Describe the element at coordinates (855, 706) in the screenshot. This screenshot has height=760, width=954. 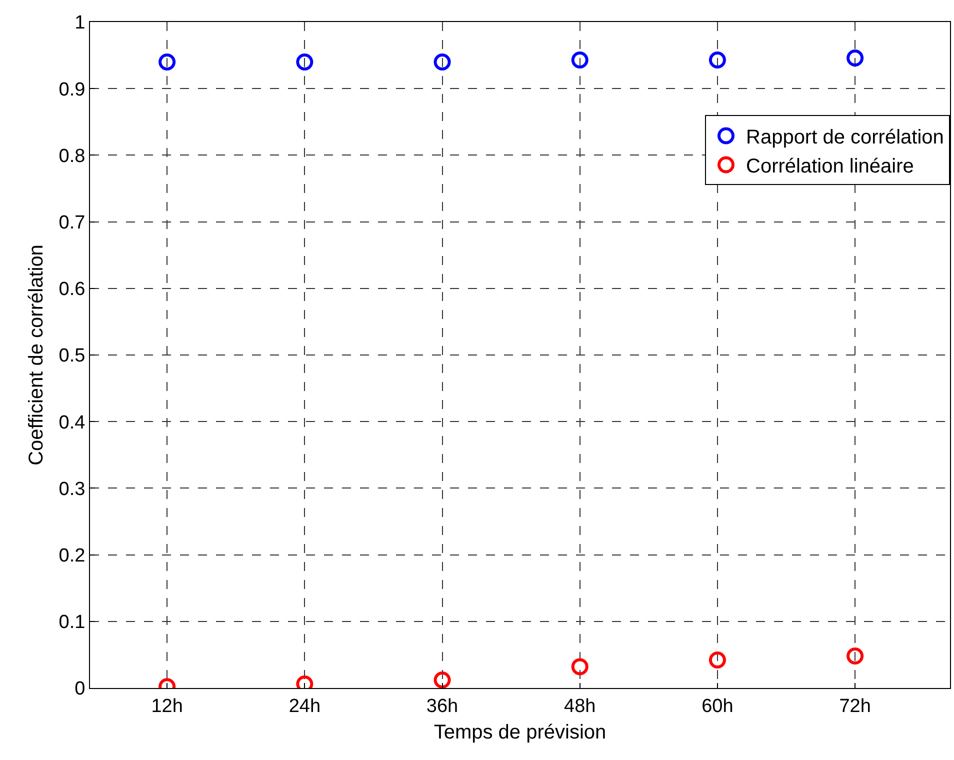
I see `x-tick-label: 72h` at that location.